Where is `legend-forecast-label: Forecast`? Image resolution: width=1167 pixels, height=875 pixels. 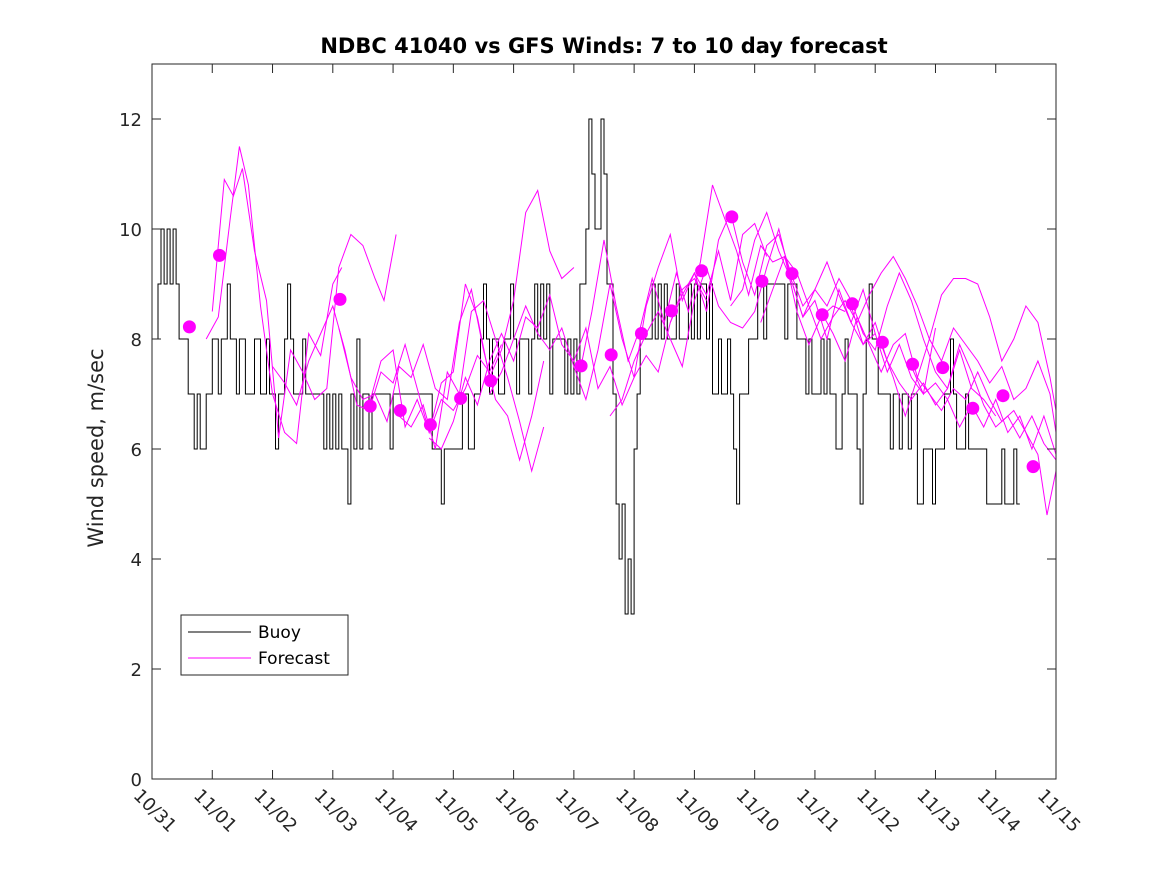
legend-forecast-label: Forecast is located at coordinates (294, 659).